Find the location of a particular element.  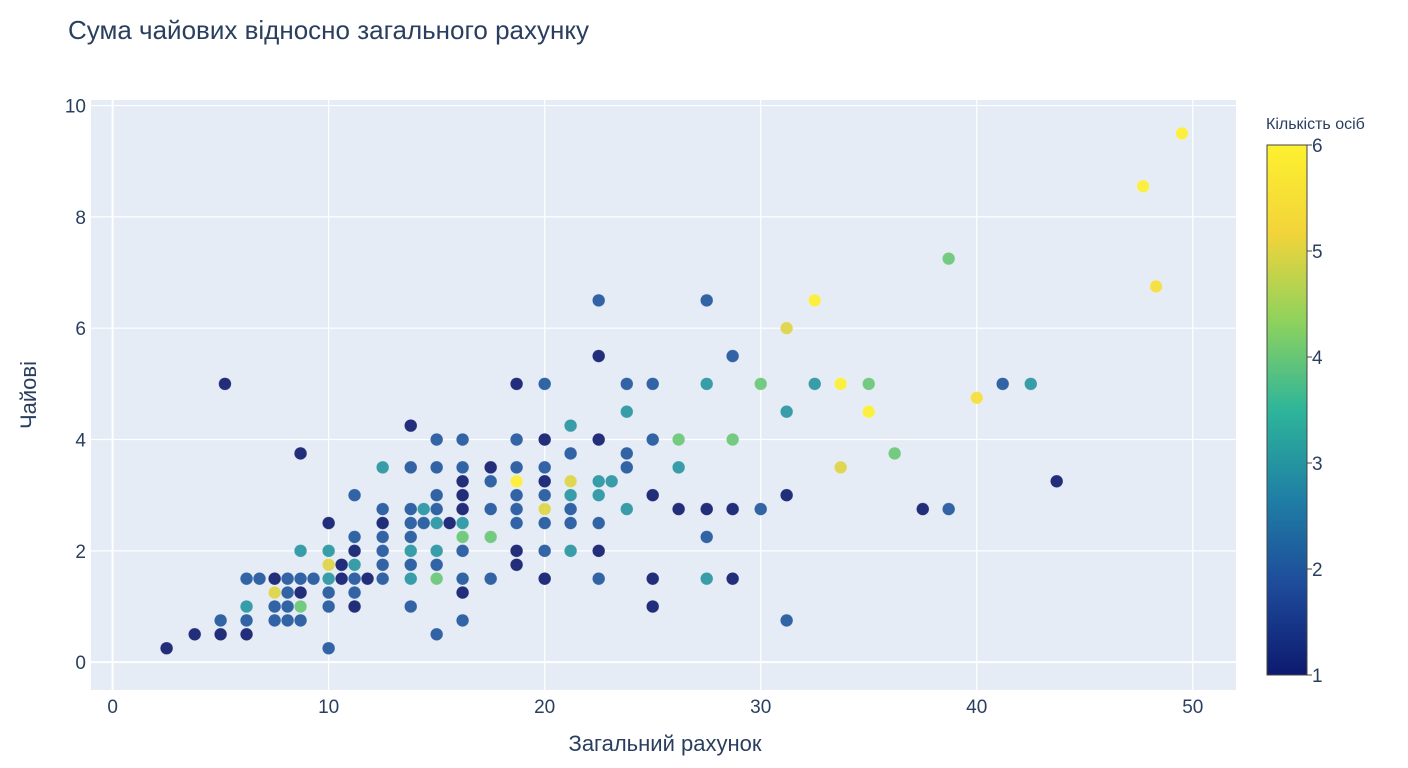

colorbar-tick-label: 4 is located at coordinates (1317, 358).